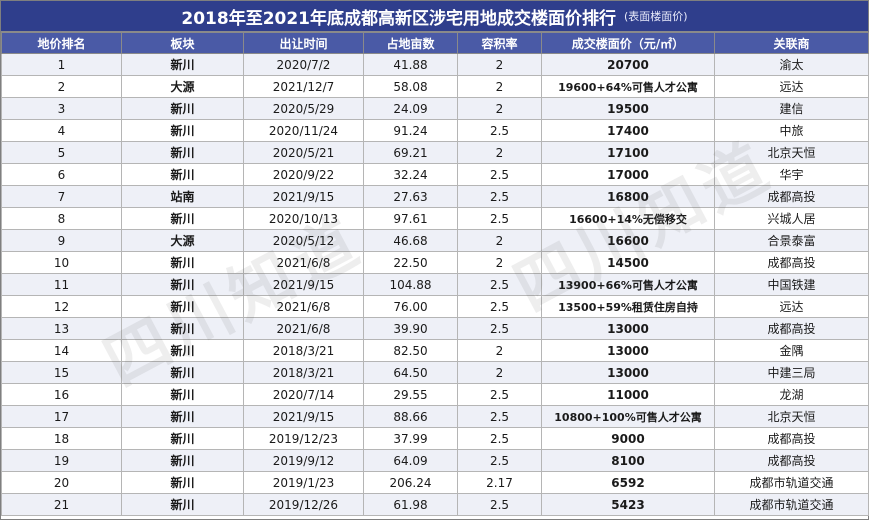 This screenshot has height=520, width=869. What do you see at coordinates (628, 174) in the screenshot?
I see `cell-price: 17000` at bounding box center [628, 174].